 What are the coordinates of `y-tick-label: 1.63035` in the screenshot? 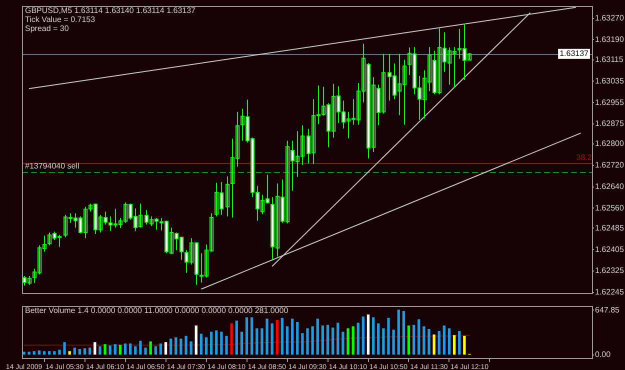 It's located at (609, 81).